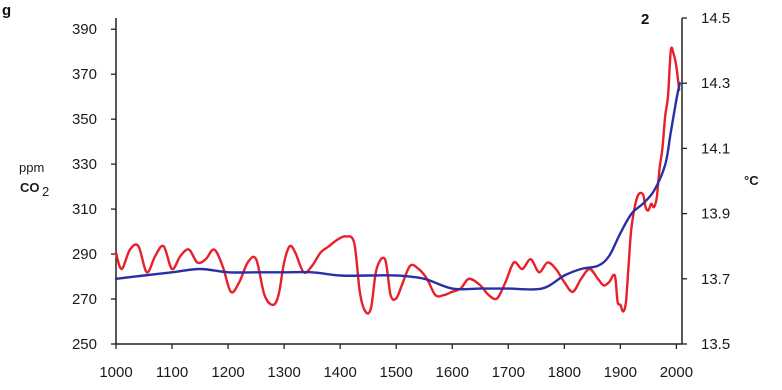 This screenshot has height=390, width=782. Describe the element at coordinates (620, 372) in the screenshot. I see `x-tick-label: 1900` at that location.